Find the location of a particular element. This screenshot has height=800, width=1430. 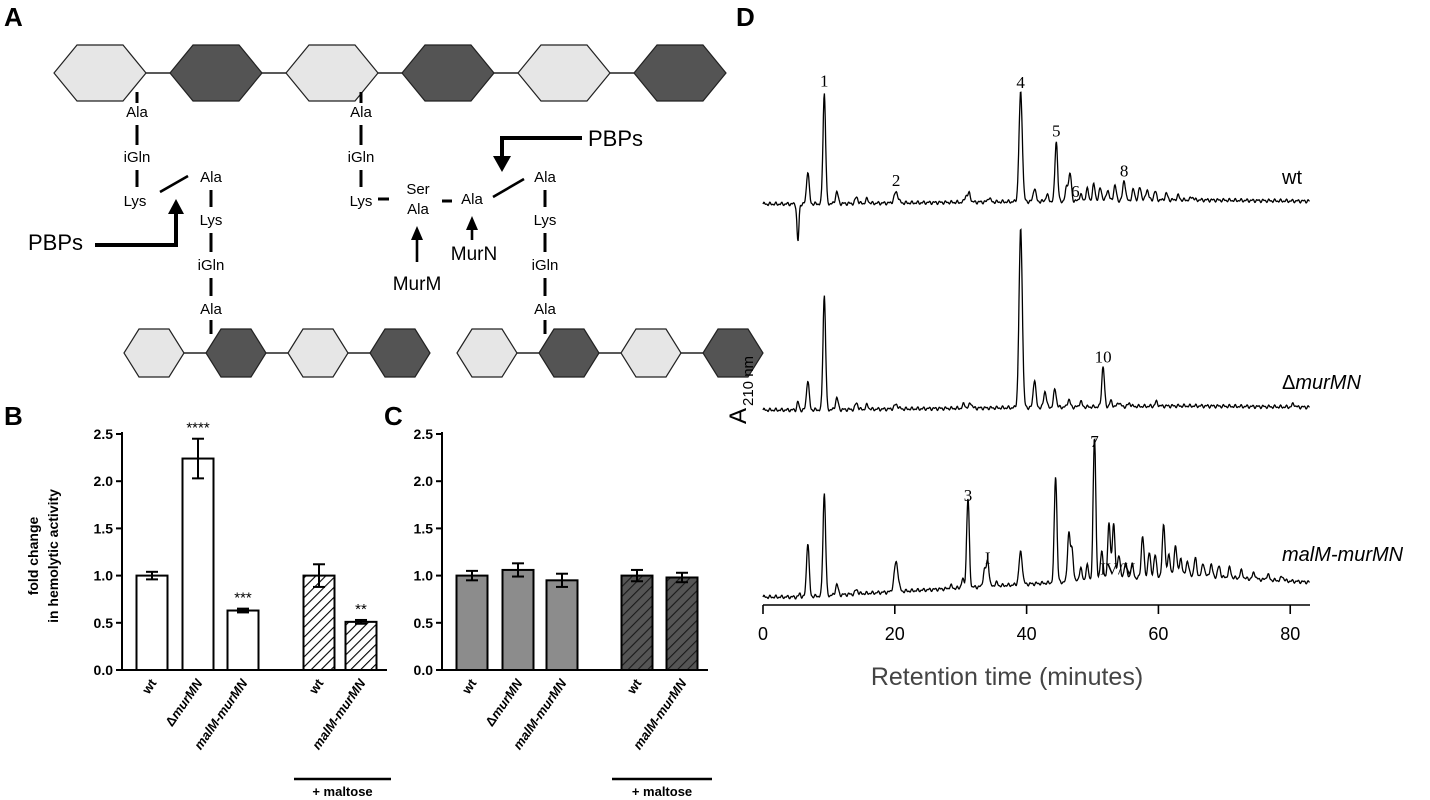

peak-label: I is located at coordinates (988, 557).